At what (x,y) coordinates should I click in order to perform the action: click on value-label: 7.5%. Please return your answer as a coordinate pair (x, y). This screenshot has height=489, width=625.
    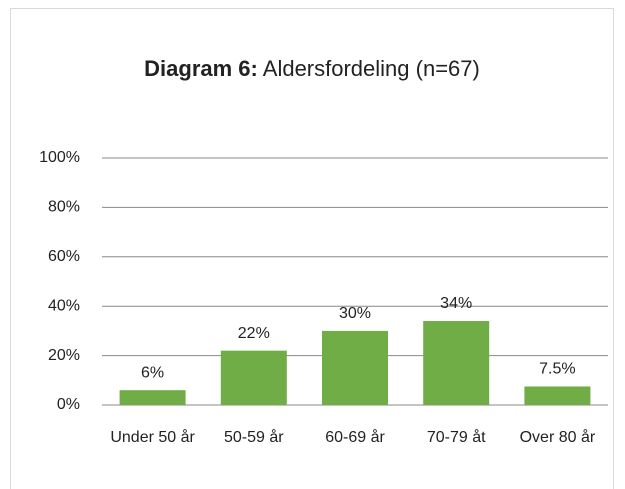
    Looking at the image, I should click on (557, 369).